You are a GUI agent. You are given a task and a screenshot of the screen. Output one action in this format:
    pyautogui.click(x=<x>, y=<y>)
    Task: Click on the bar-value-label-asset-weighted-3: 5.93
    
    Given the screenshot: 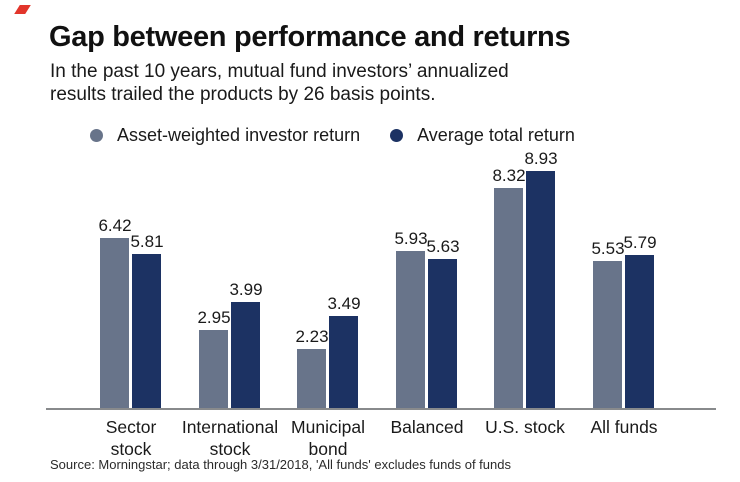 What is the action you would take?
    pyautogui.click(x=411, y=238)
    